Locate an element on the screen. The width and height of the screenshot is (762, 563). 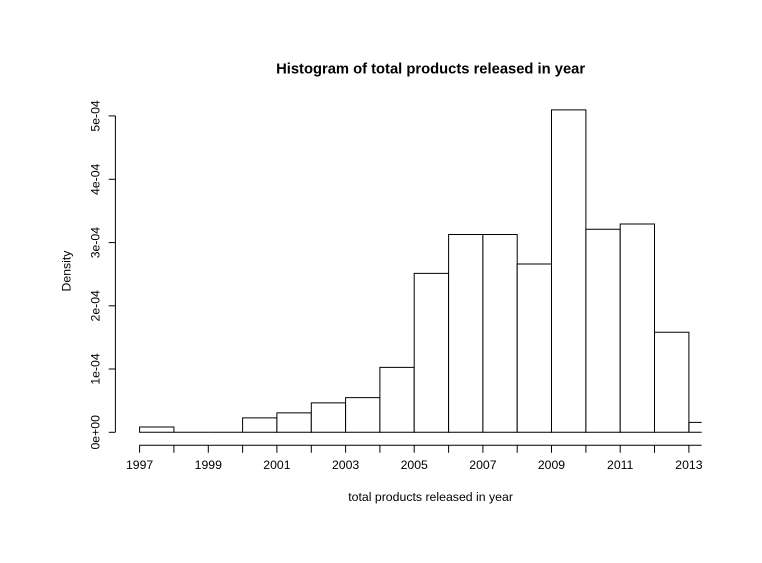
svg-text: 2e-04 is located at coordinates (96, 306).